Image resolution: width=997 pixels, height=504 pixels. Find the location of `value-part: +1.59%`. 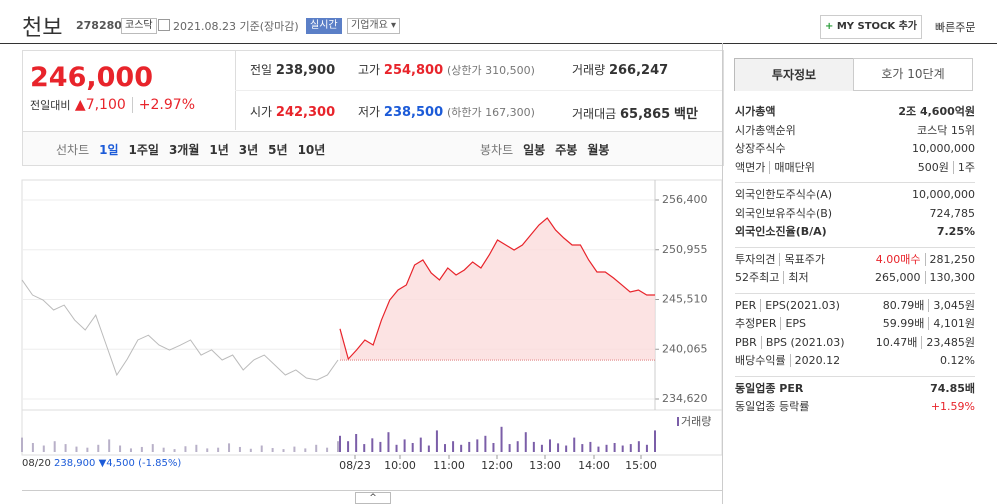

value-part: +1.59% is located at coordinates (952, 406).